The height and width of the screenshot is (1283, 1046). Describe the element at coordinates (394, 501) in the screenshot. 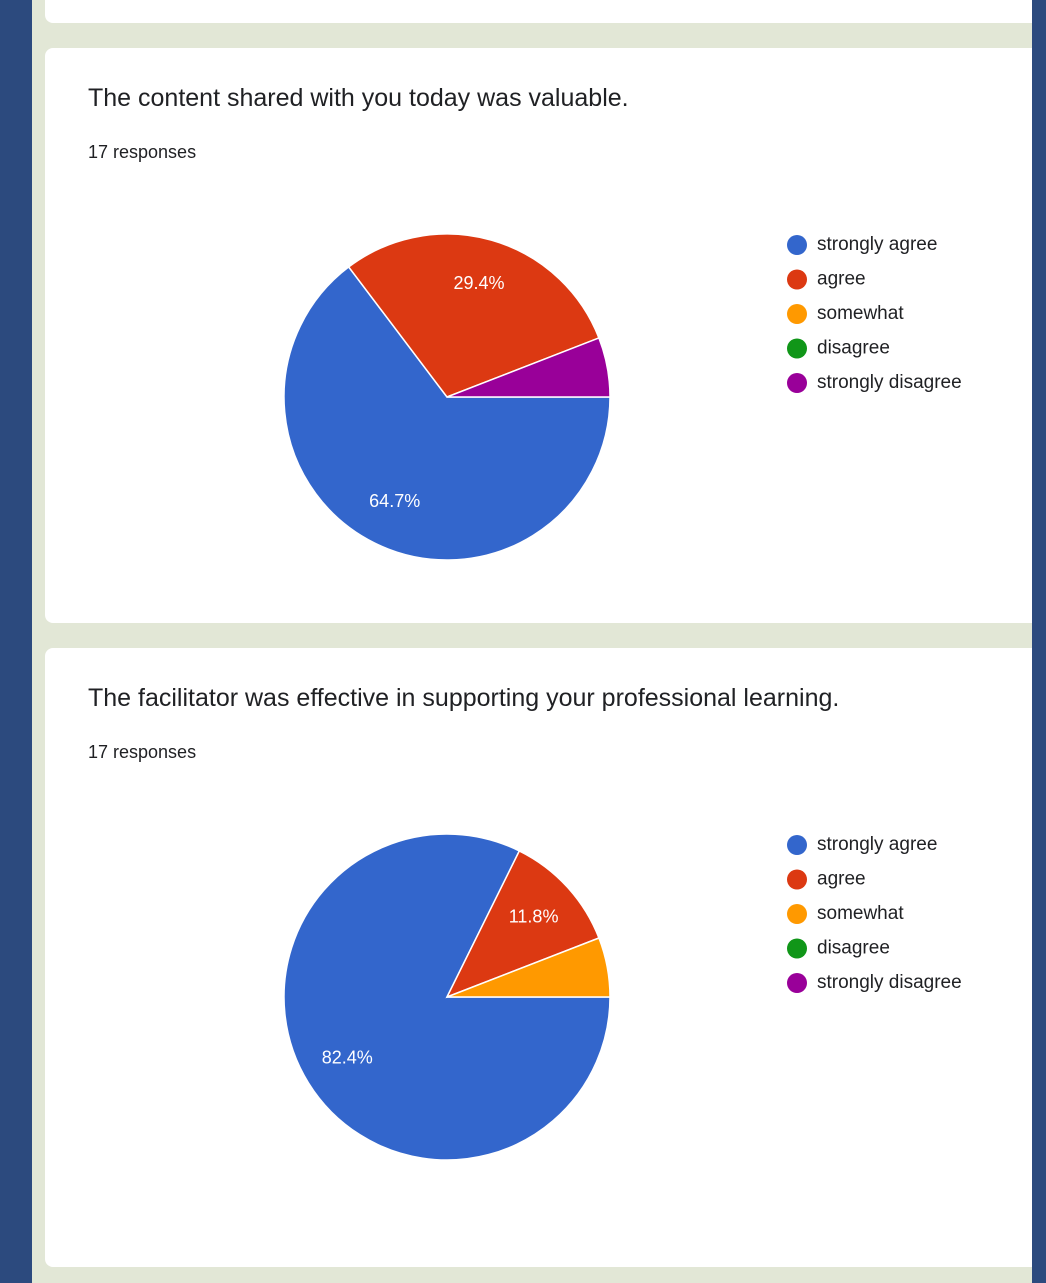

I see `slice-label: 64.7%` at that location.